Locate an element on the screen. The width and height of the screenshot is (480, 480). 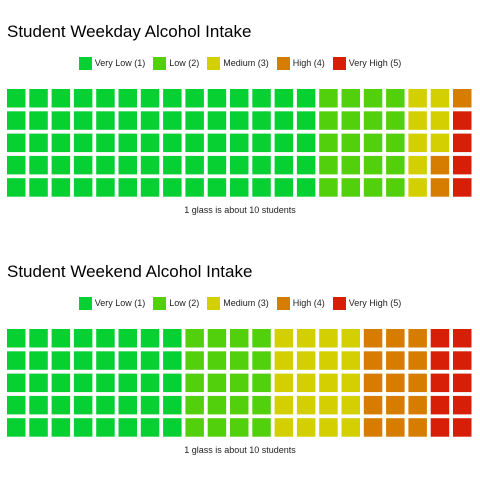
legend-label: Very High (5) is located at coordinates (375, 63).